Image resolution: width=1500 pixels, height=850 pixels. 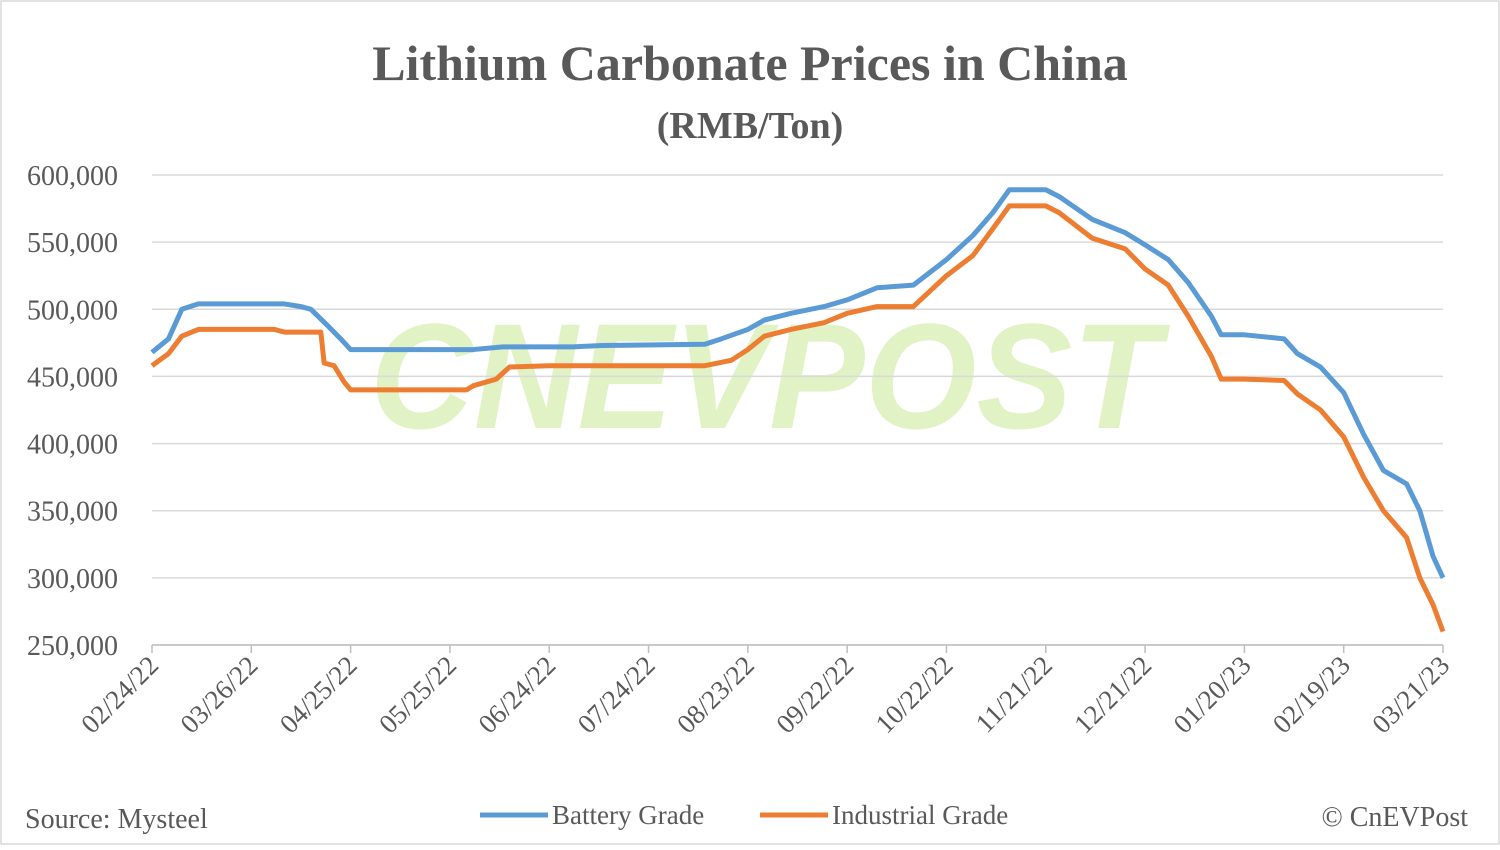 What do you see at coordinates (72, 243) in the screenshot?
I see `y-tick-label: 550,000` at bounding box center [72, 243].